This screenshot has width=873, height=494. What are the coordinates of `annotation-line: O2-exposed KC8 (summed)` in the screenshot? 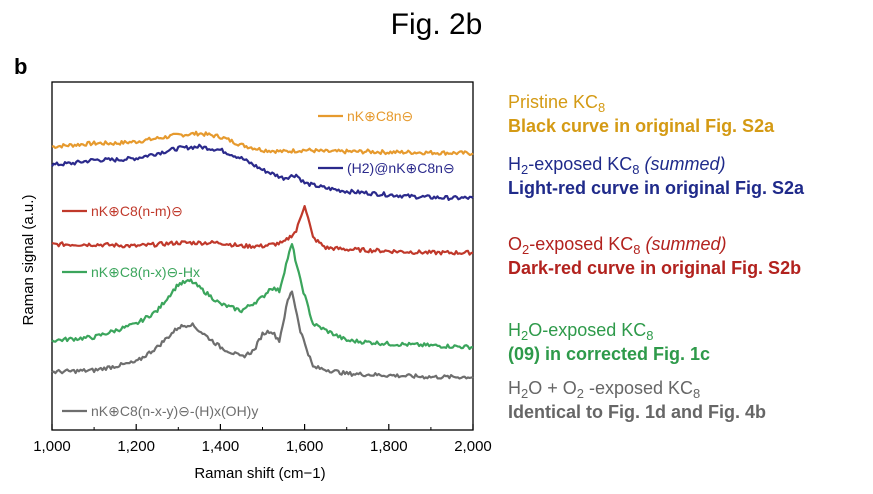 It's located at (617, 245).